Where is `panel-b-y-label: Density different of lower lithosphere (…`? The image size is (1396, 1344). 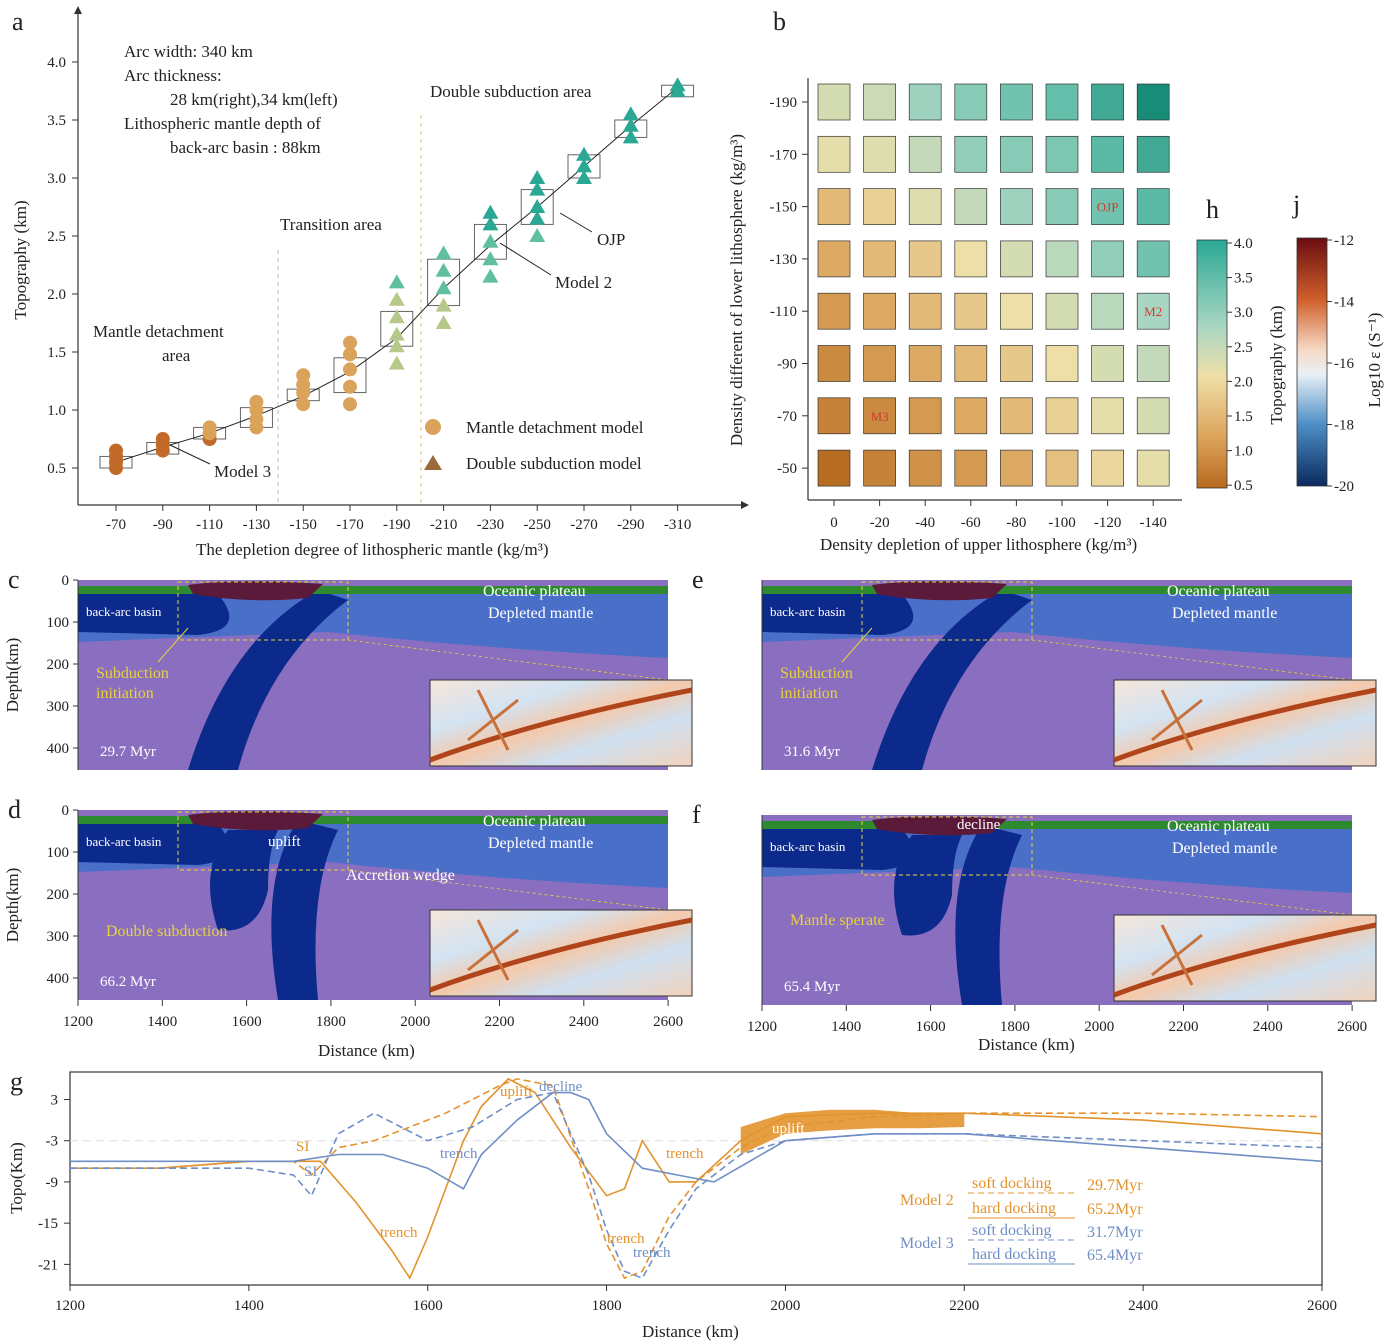
panel-b-y-label: Density different of lower lithosphere (… is located at coordinates (736, 290).